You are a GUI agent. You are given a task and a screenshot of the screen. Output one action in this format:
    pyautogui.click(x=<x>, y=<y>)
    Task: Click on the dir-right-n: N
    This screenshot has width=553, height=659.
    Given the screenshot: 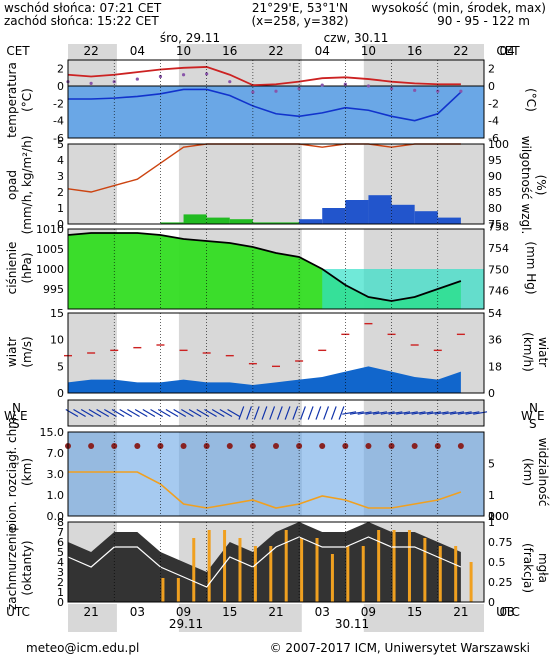 What is the action you would take?
    pyautogui.click(x=533, y=408)
    